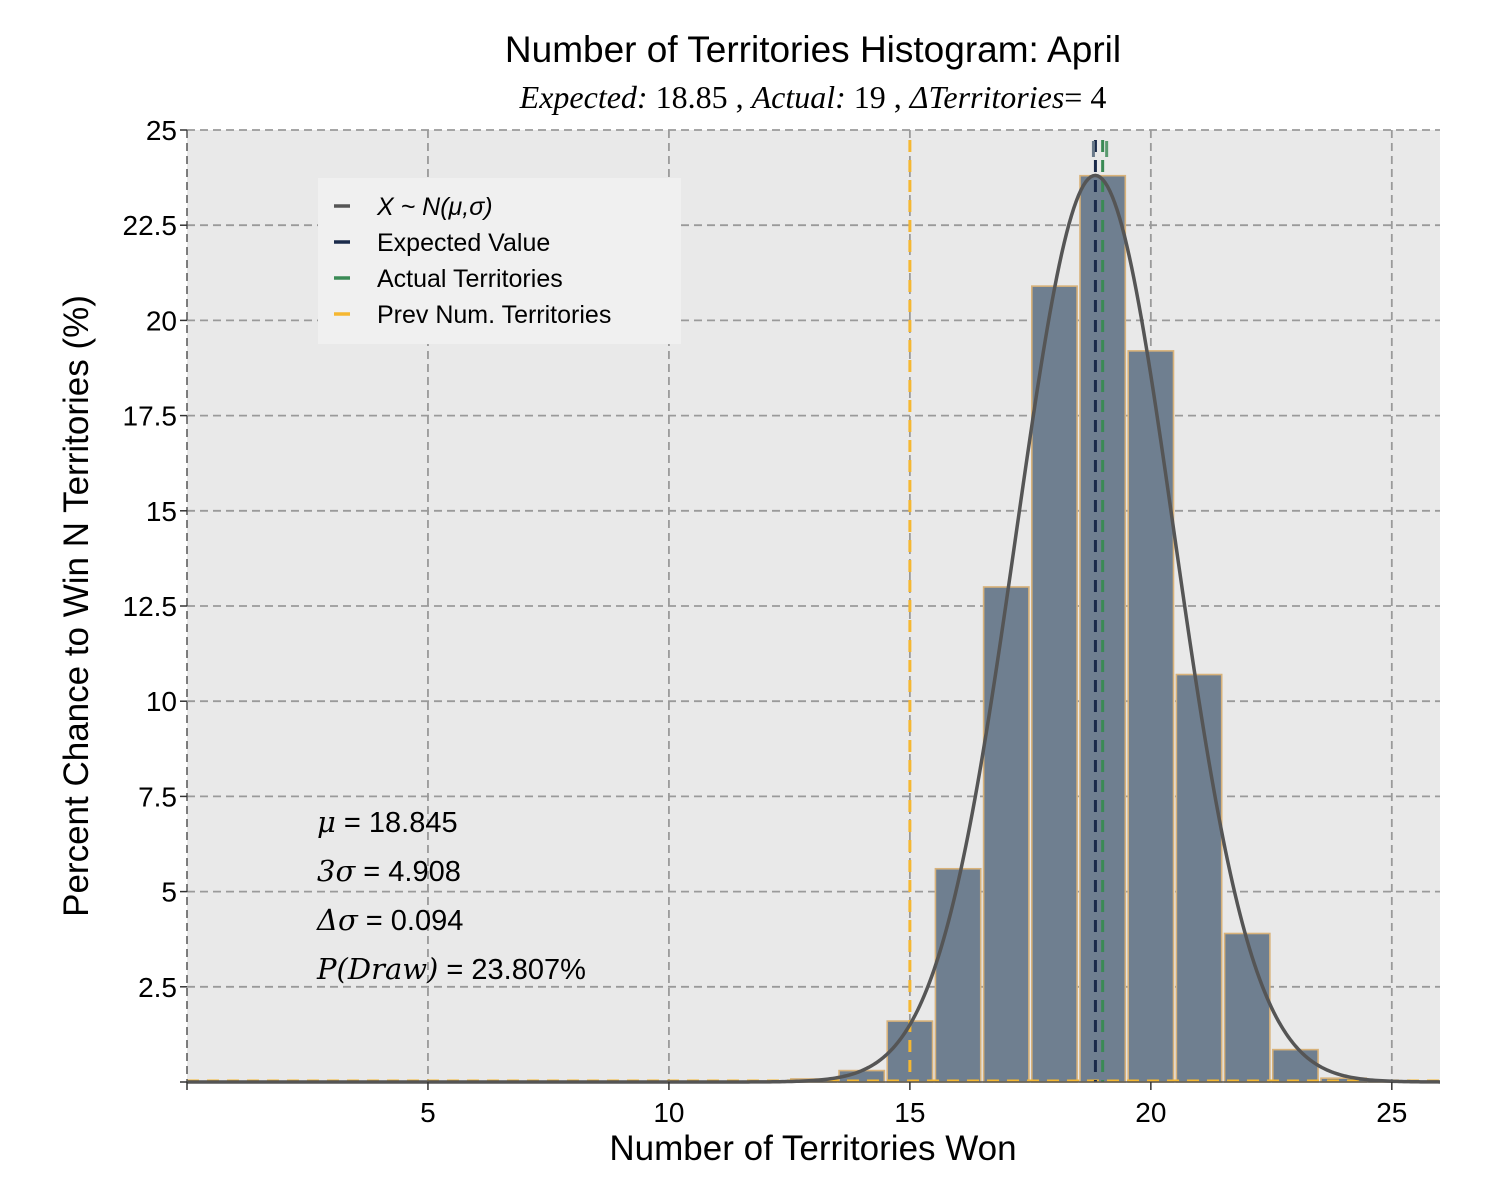  Describe the element at coordinates (411, 921) in the screenshot. I see `stat-value: = 0.094` at that location.